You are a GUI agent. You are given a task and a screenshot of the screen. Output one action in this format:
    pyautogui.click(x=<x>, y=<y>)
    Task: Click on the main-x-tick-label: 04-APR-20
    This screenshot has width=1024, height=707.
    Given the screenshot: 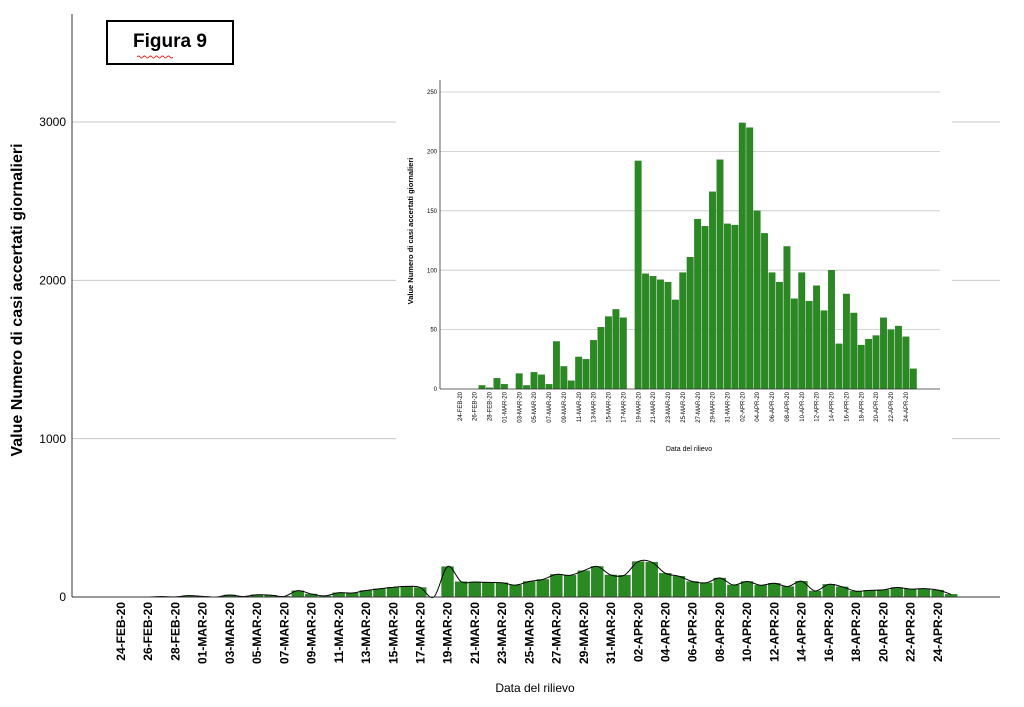 What is the action you would take?
    pyautogui.click(x=666, y=632)
    